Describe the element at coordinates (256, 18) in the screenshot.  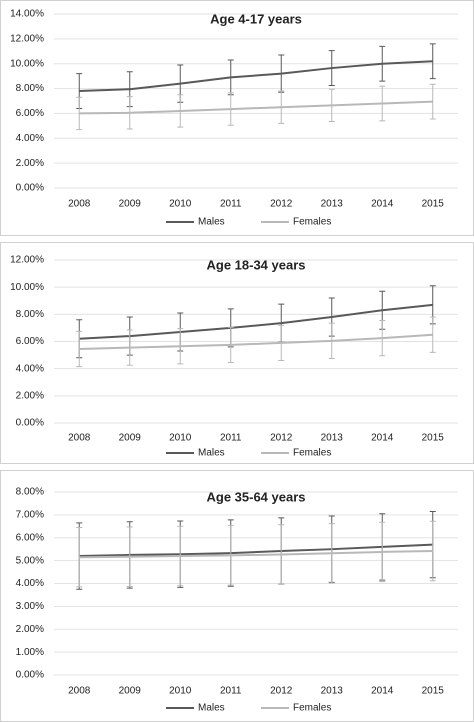
I see `chart-title: Age 4-17 years` at that location.